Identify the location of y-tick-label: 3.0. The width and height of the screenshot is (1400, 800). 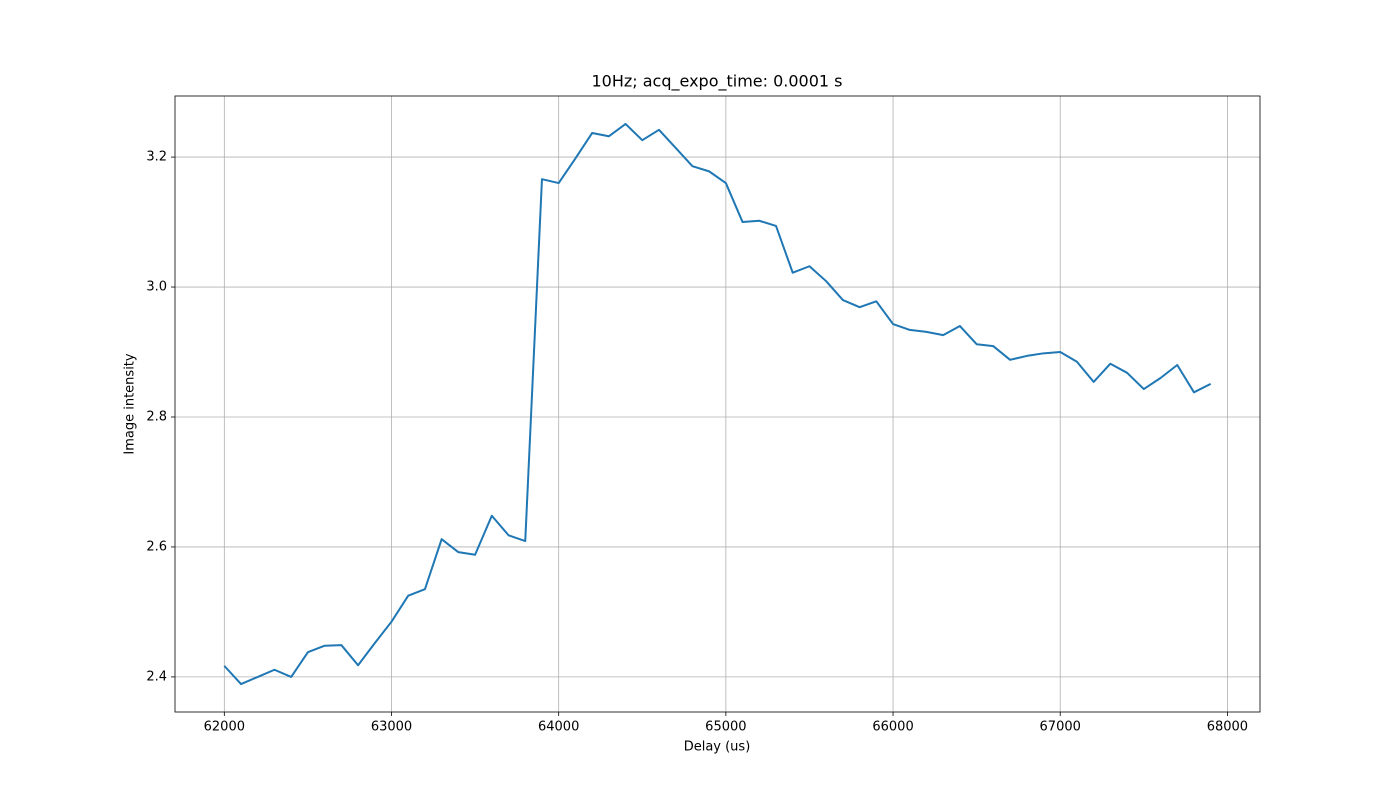
(156, 287).